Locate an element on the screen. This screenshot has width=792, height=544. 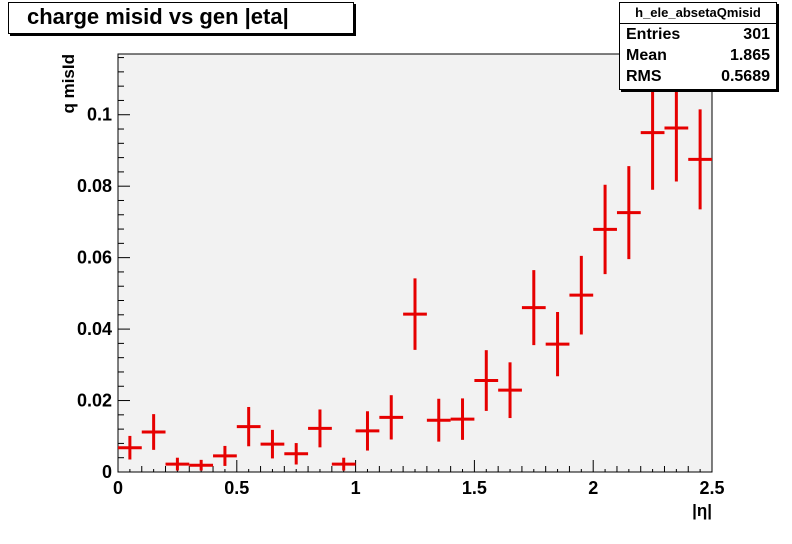
stats-row-rms: RMS 0.5689 is located at coordinates (698, 76).